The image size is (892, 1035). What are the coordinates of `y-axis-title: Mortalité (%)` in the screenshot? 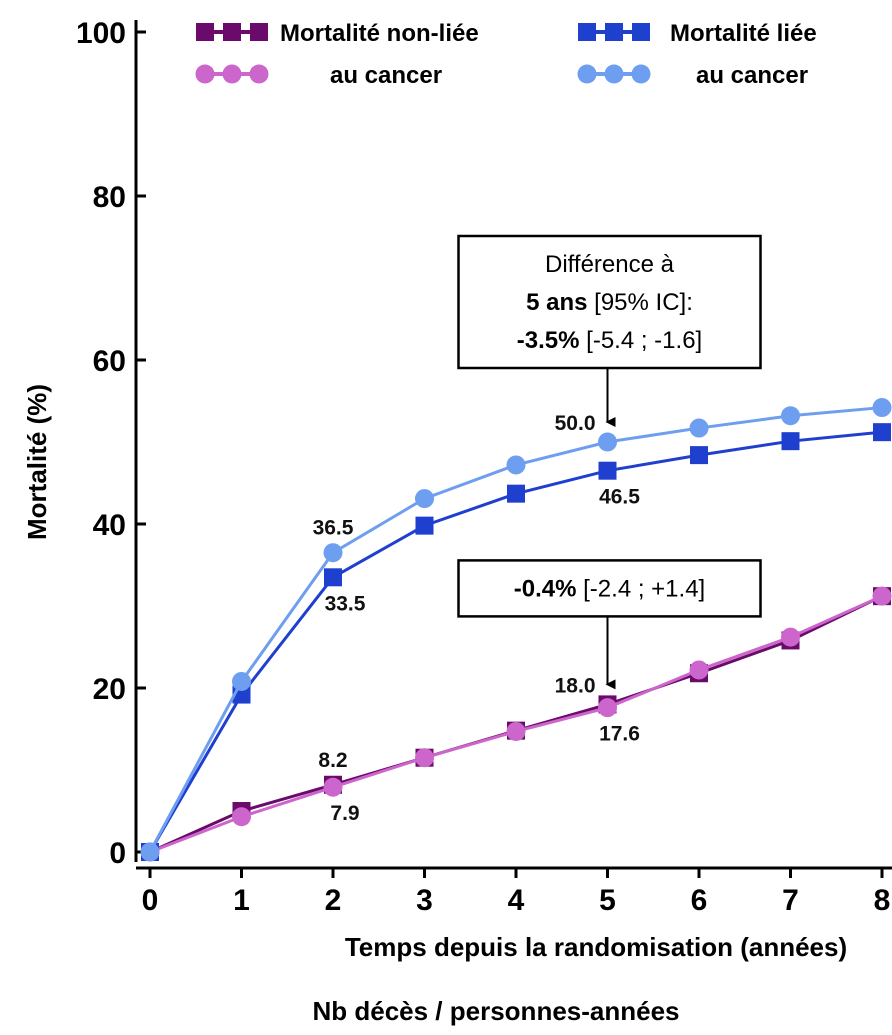 It's located at (37, 462).